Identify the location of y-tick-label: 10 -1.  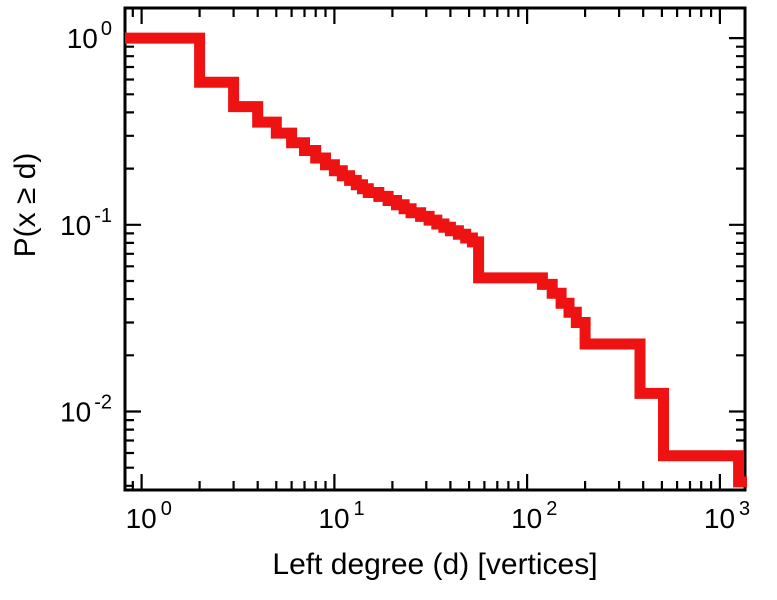
(86, 223).